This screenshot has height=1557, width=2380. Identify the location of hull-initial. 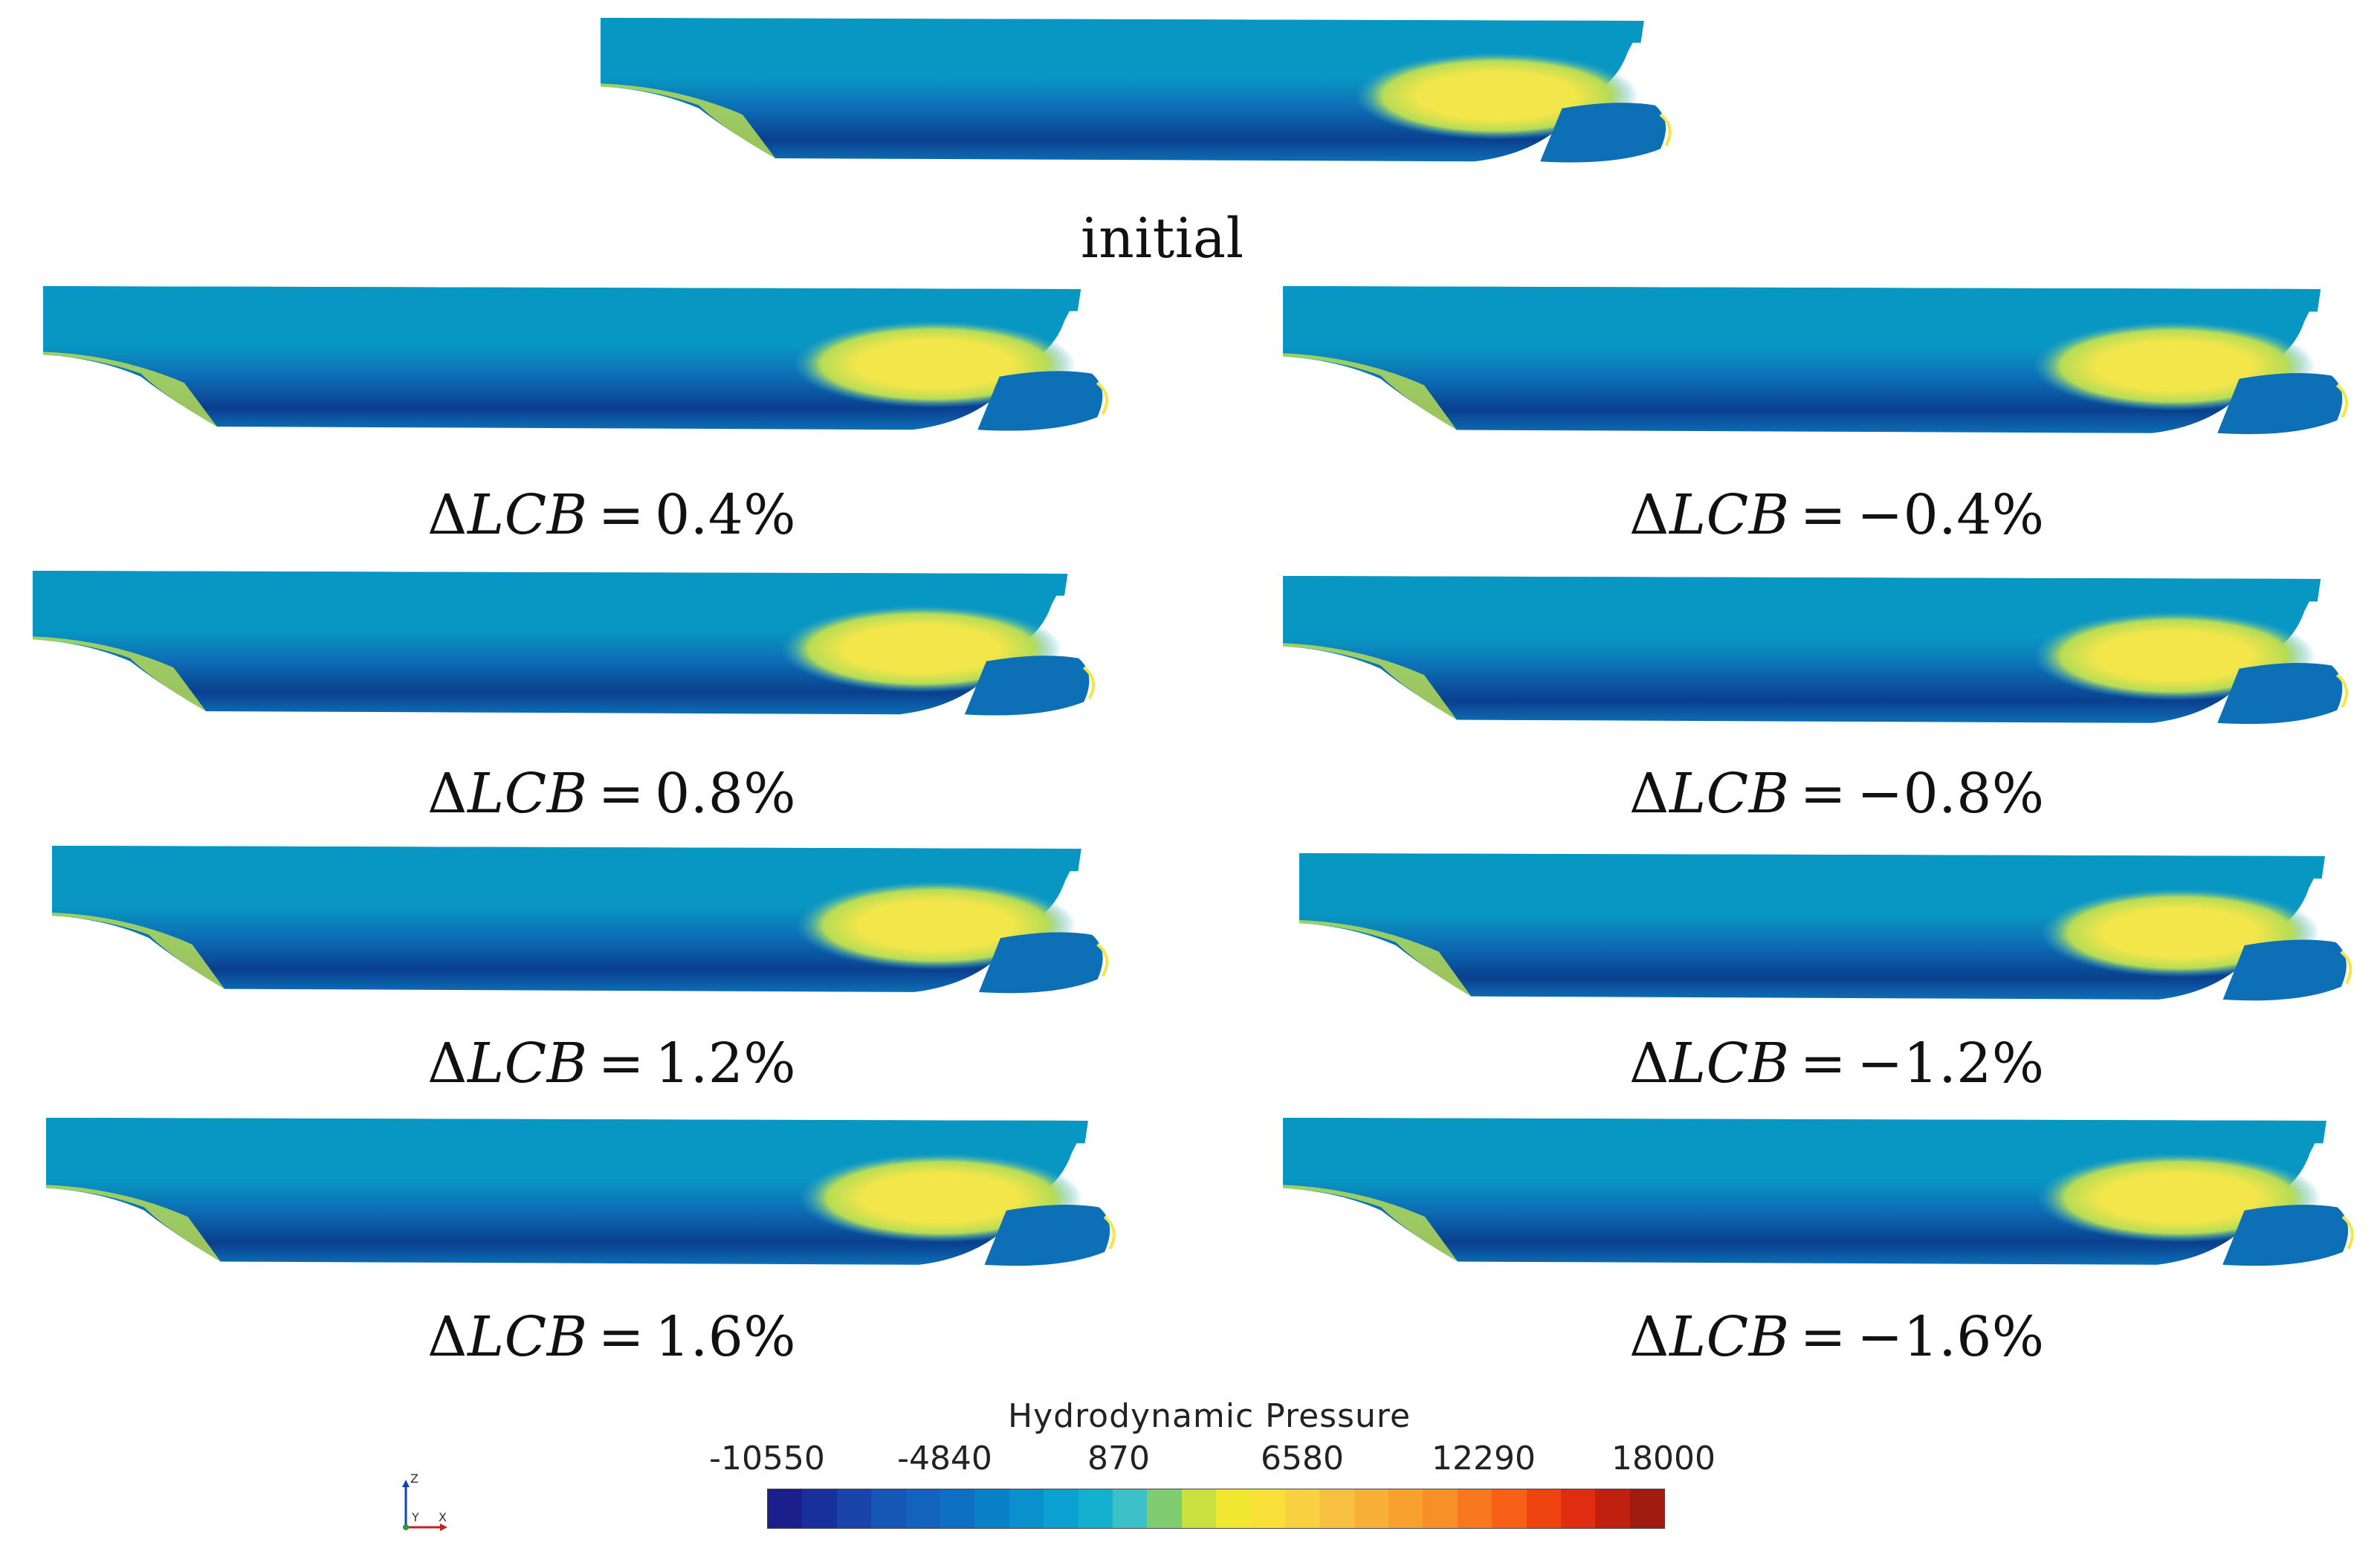
(1136, 90).